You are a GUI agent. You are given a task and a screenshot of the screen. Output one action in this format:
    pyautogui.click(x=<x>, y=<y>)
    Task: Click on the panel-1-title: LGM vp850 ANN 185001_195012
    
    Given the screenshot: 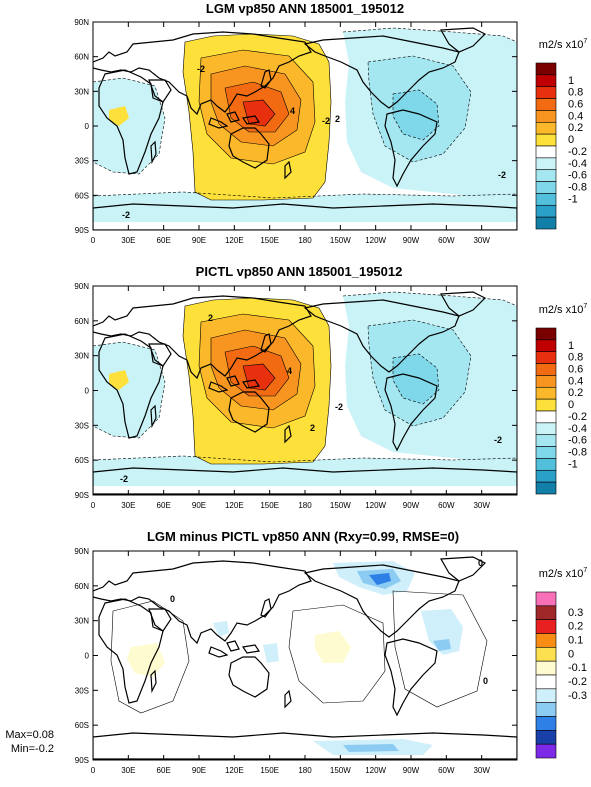 What is the action you would take?
    pyautogui.click(x=305, y=8)
    